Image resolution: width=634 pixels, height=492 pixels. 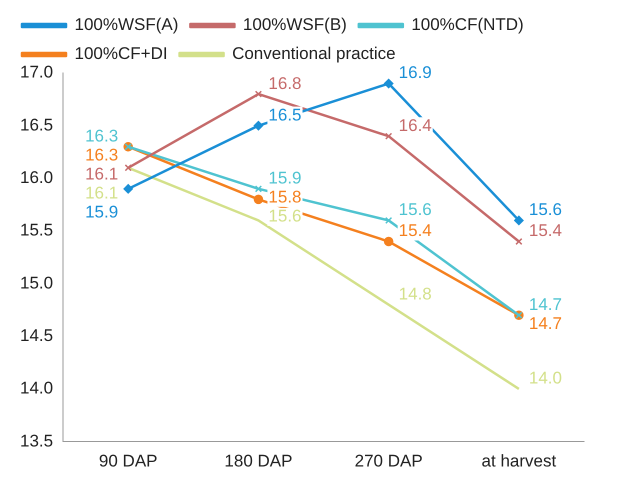 I want to click on data-label: 15.8, so click(x=285, y=197).